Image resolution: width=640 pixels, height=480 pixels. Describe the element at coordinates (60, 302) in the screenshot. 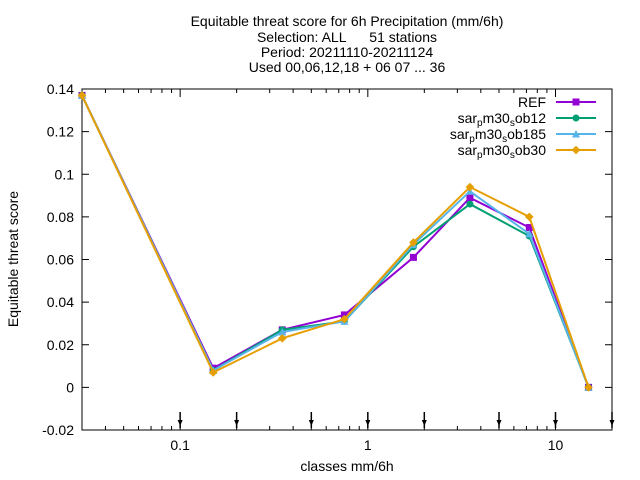

I see `y-tick-label: 0.04` at that location.